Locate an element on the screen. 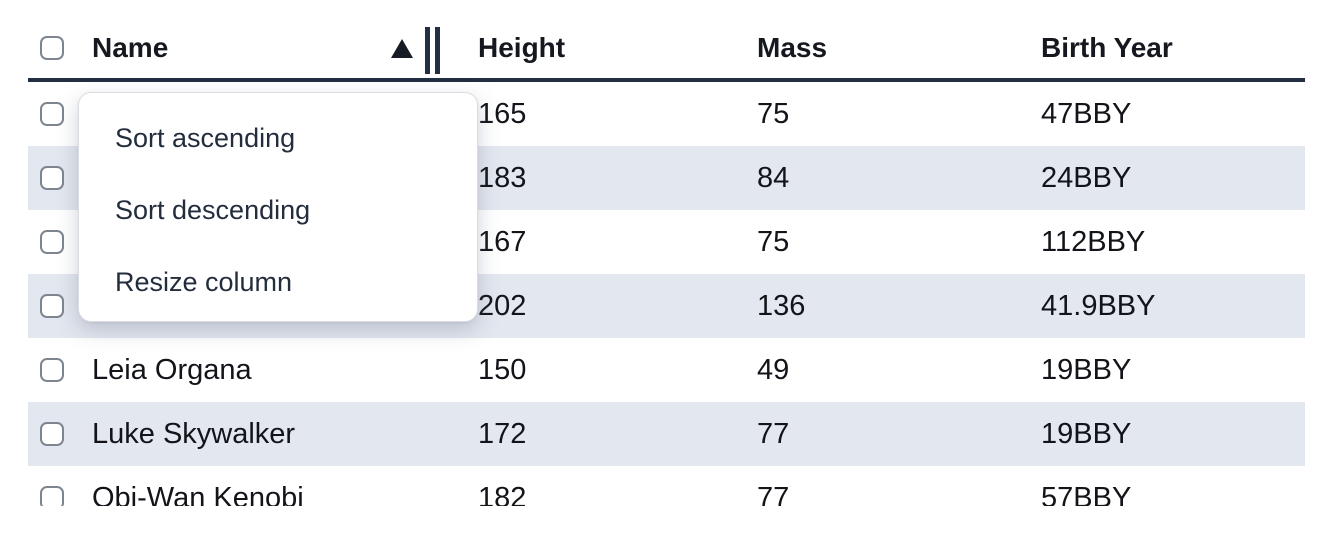 This screenshot has width=1330, height=536. column-header-height: Height is located at coordinates (589, 48).